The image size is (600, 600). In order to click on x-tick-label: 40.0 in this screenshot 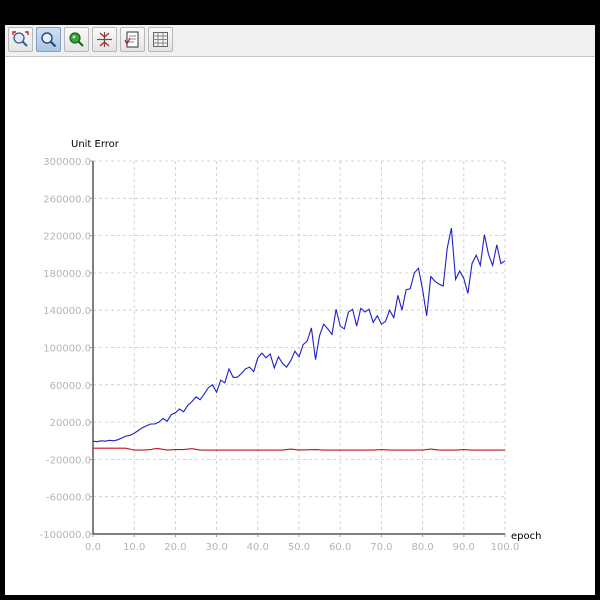, I will do `click(258, 547)`.